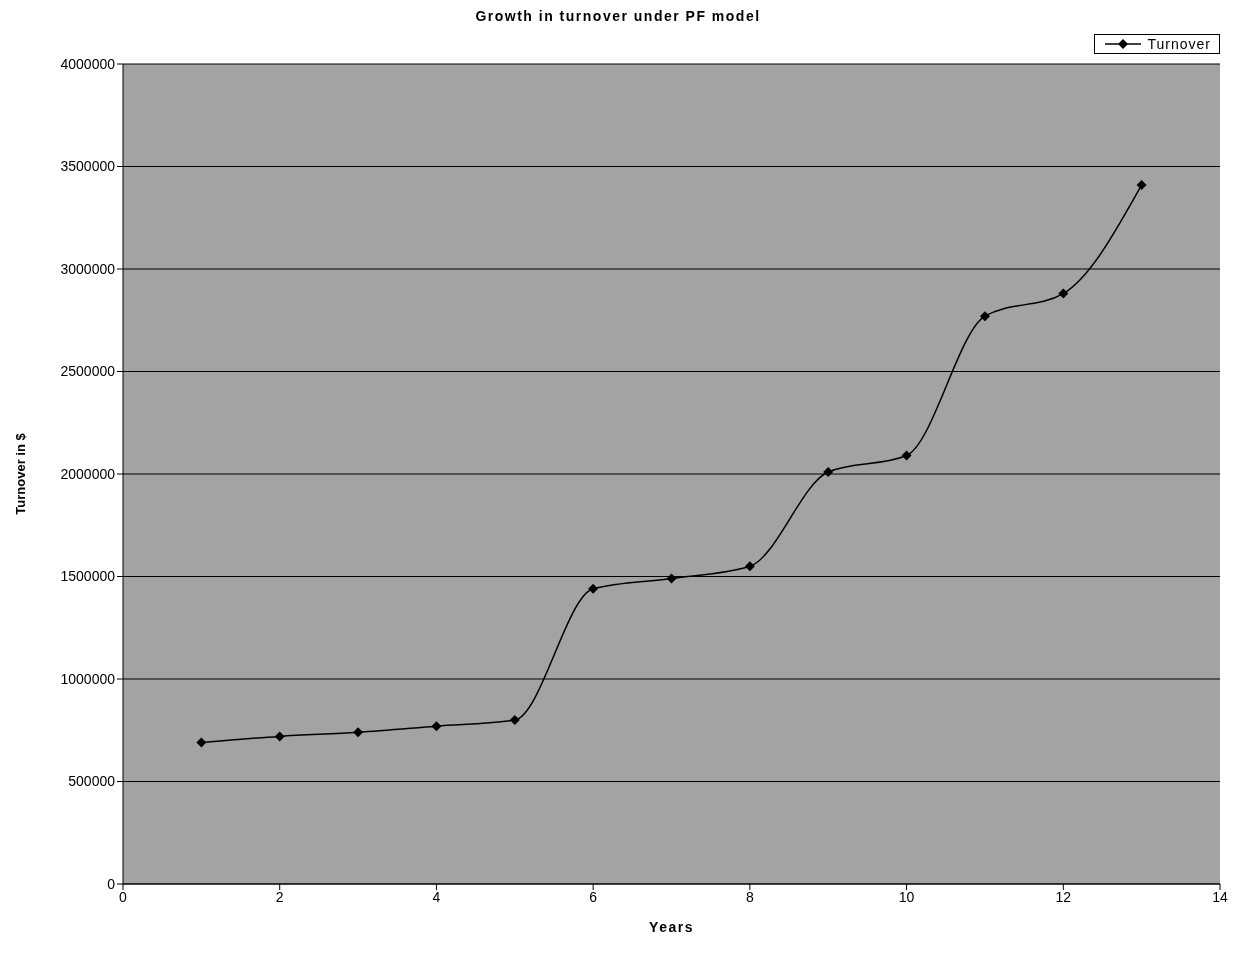 Image resolution: width=1236 pixels, height=958 pixels. I want to click on y-tick-label: 4000000, so click(88, 63).